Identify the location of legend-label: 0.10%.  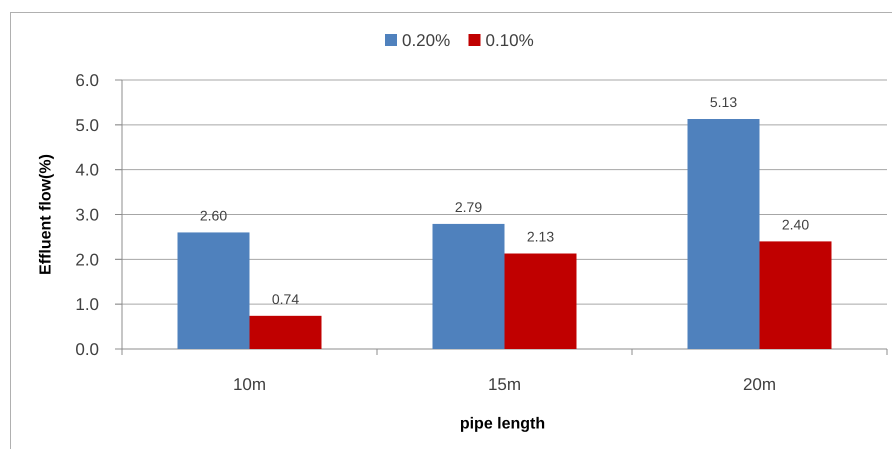
(510, 40).